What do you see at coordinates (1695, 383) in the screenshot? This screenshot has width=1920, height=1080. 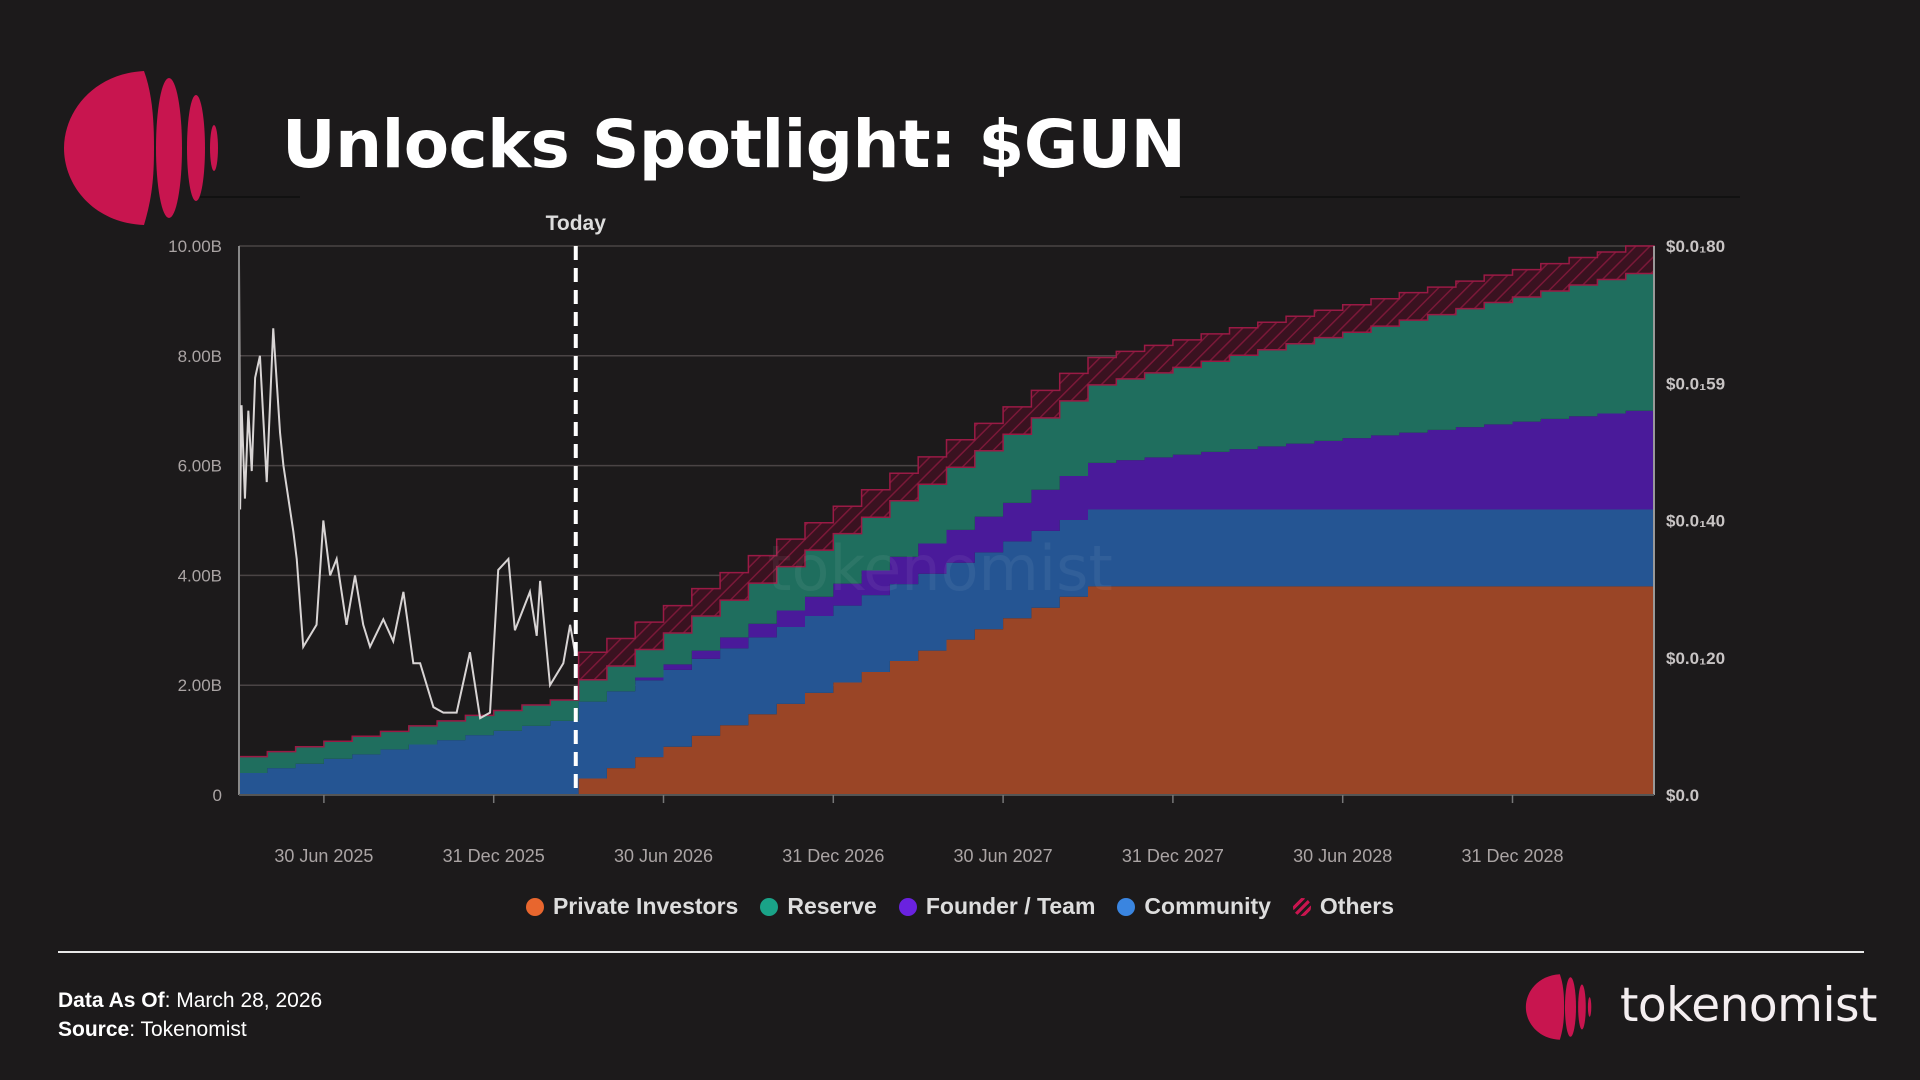 I see `y2-tick-label: $0.0₁59` at bounding box center [1695, 383].